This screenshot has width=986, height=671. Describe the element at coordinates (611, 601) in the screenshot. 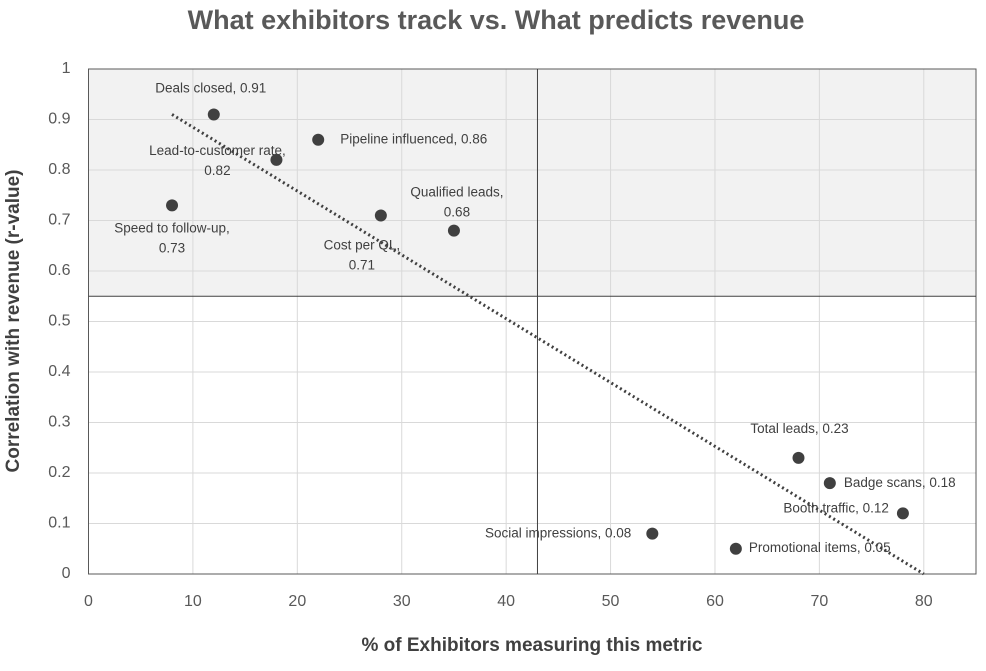

I see `x-tick-label: 50` at that location.